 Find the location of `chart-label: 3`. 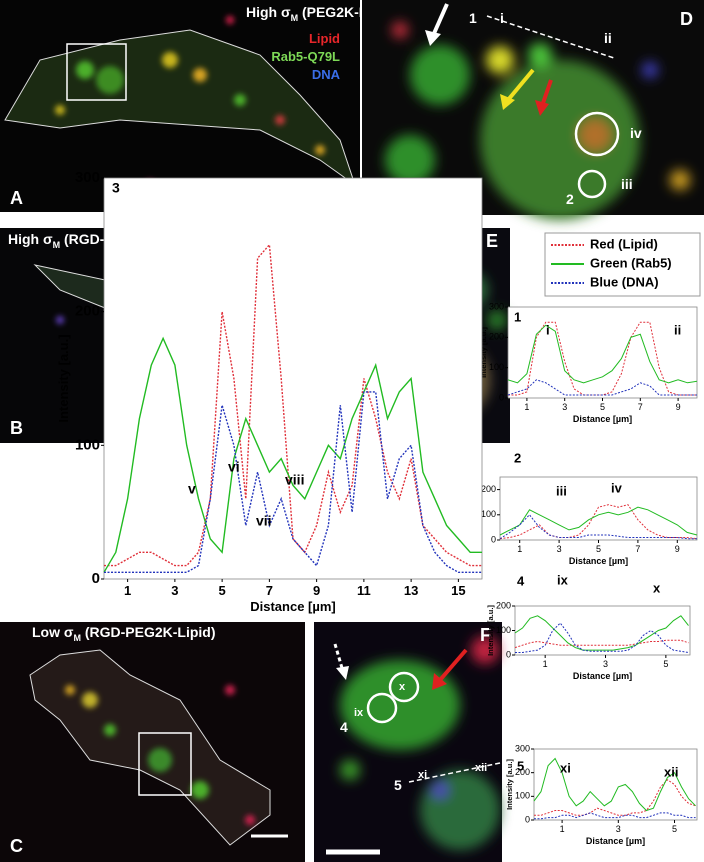

chart-label: 3 is located at coordinates (116, 188).